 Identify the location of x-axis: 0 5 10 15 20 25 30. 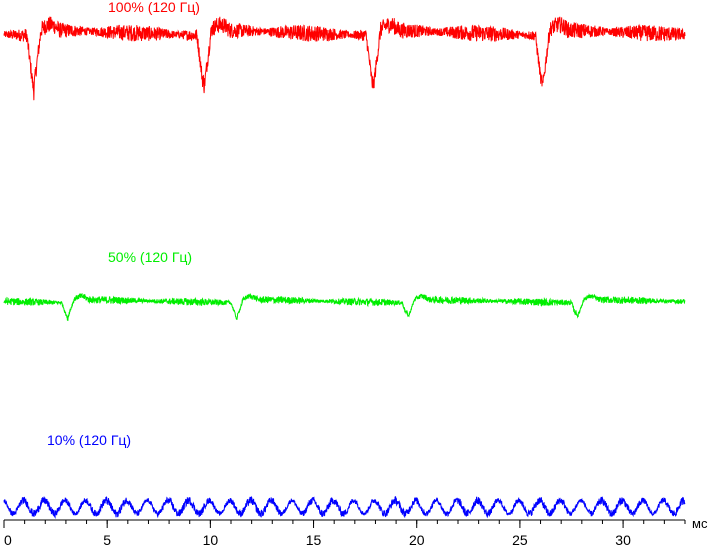
(344, 533).